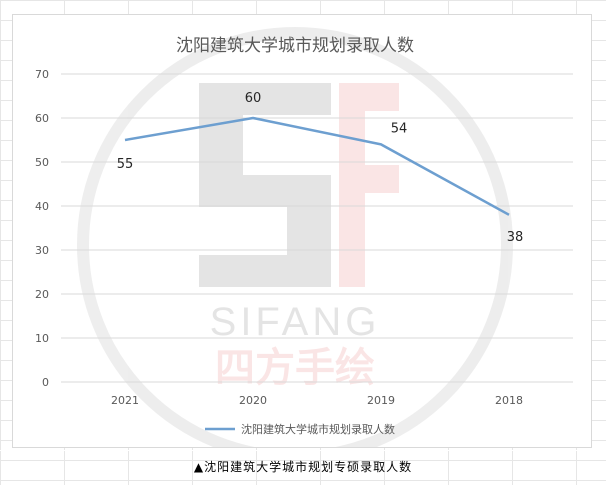 This screenshot has width=606, height=485. What do you see at coordinates (399, 128) in the screenshot?
I see `data-label: 54` at bounding box center [399, 128].